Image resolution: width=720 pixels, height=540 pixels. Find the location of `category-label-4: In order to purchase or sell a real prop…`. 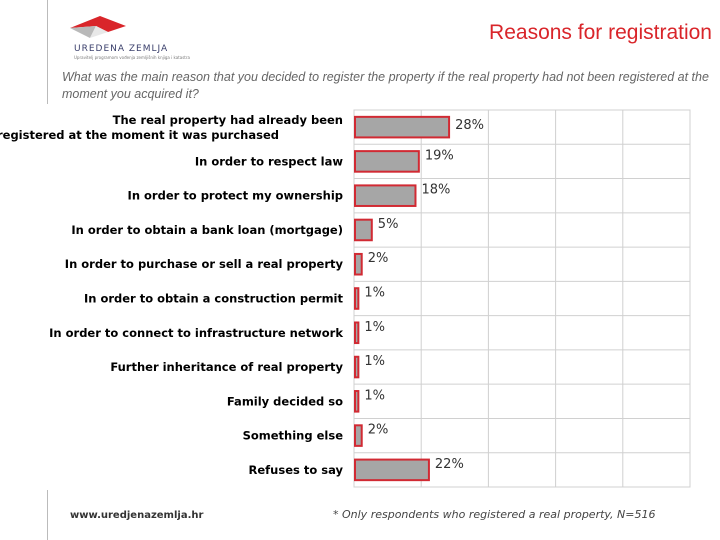

category-label-4: In order to purchase or sell a real prop… is located at coordinates (204, 264).